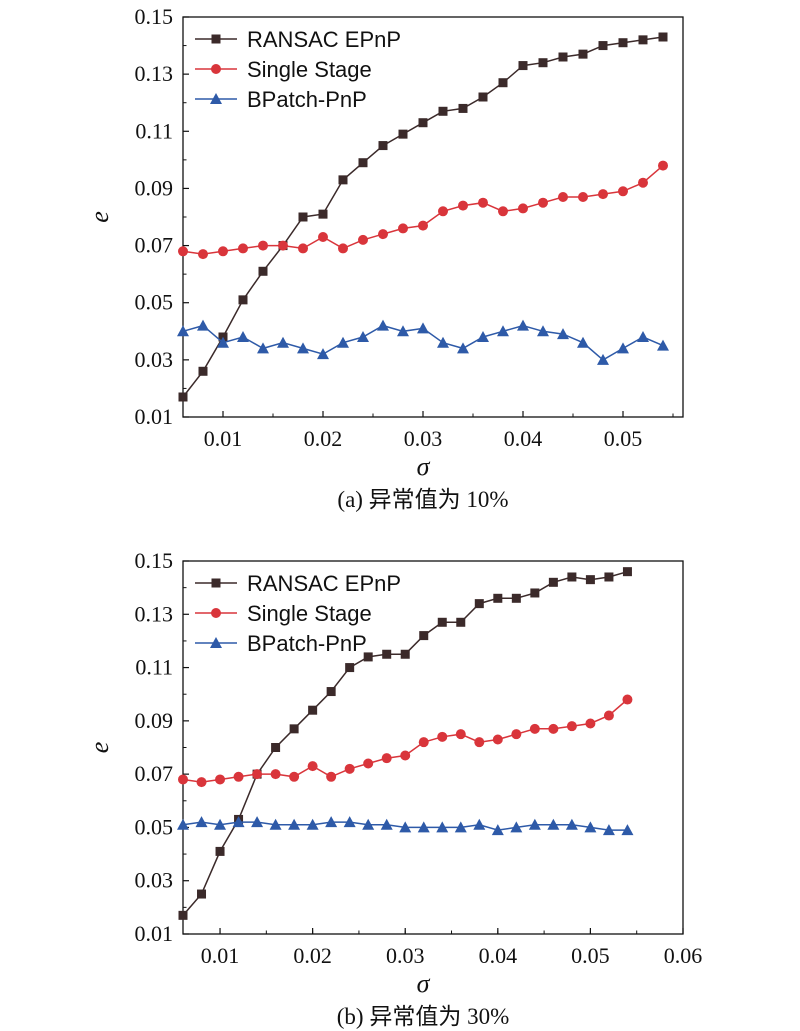 This screenshot has height=1031, width=800. I want to click on x-tick-label: 0.03, so click(423, 438).